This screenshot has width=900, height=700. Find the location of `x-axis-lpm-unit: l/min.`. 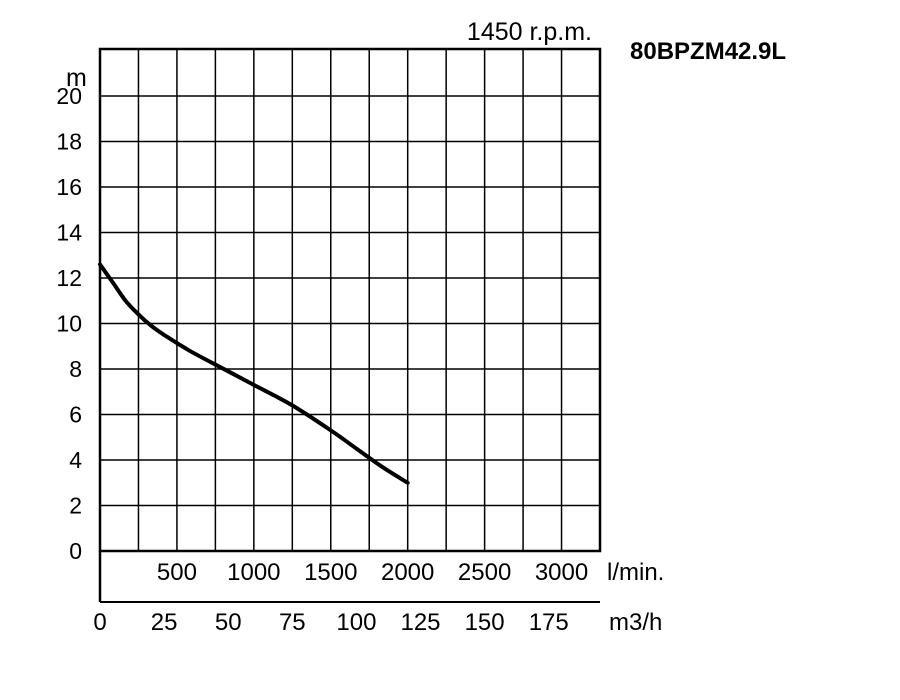

x-axis-lpm-unit: l/min. is located at coordinates (635, 572).